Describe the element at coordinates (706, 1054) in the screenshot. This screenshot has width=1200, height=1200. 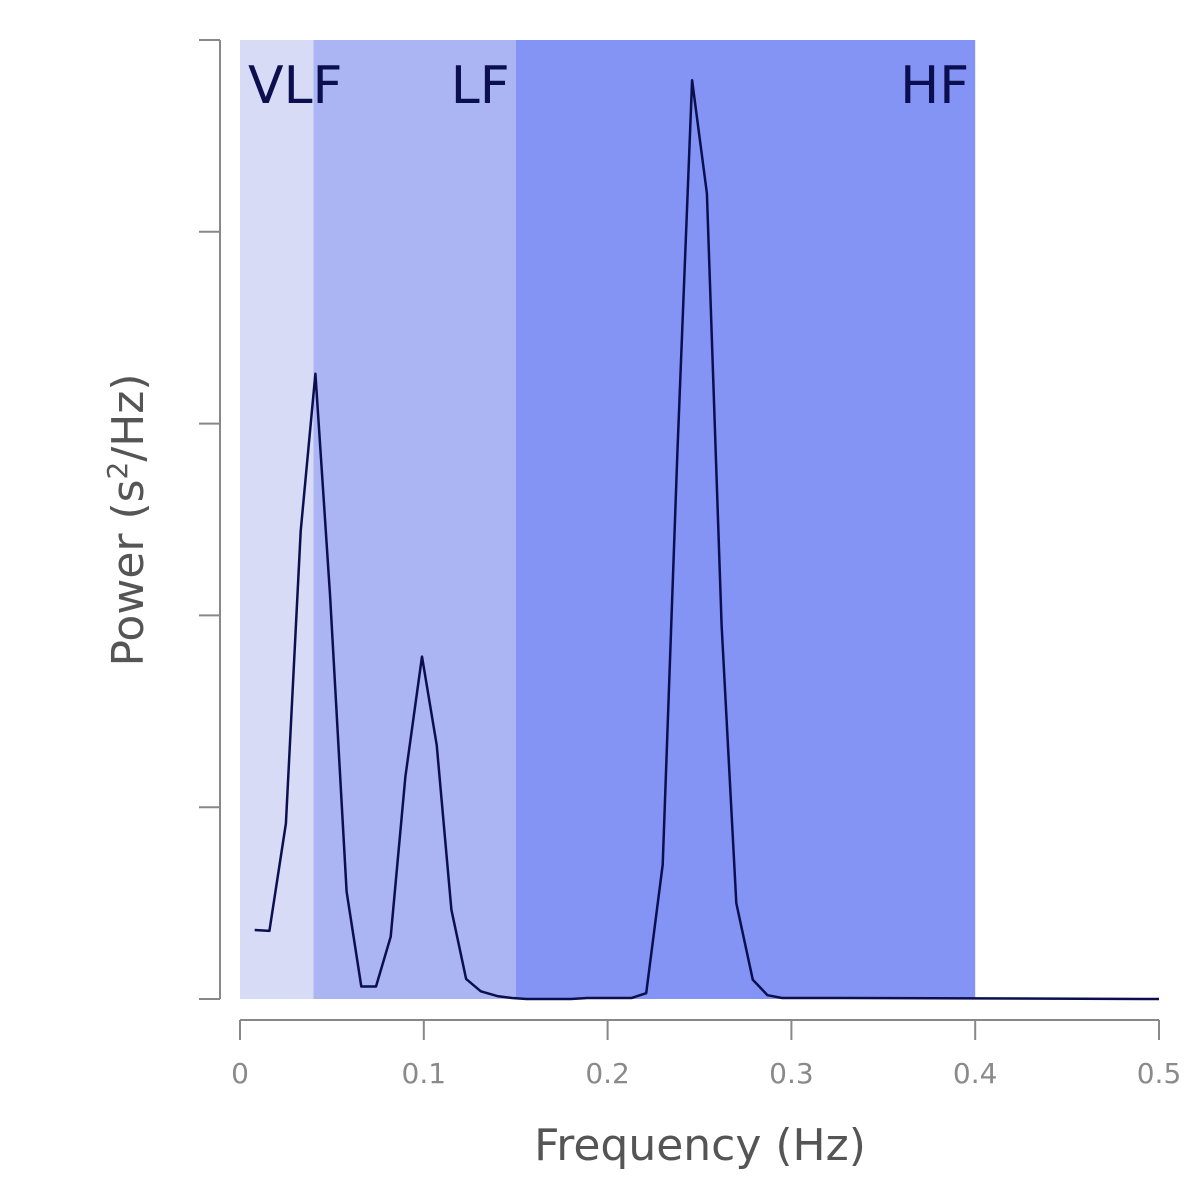
I see `x-axis: 0 0.1 0.2 0.3 0.4 0.5` at that location.